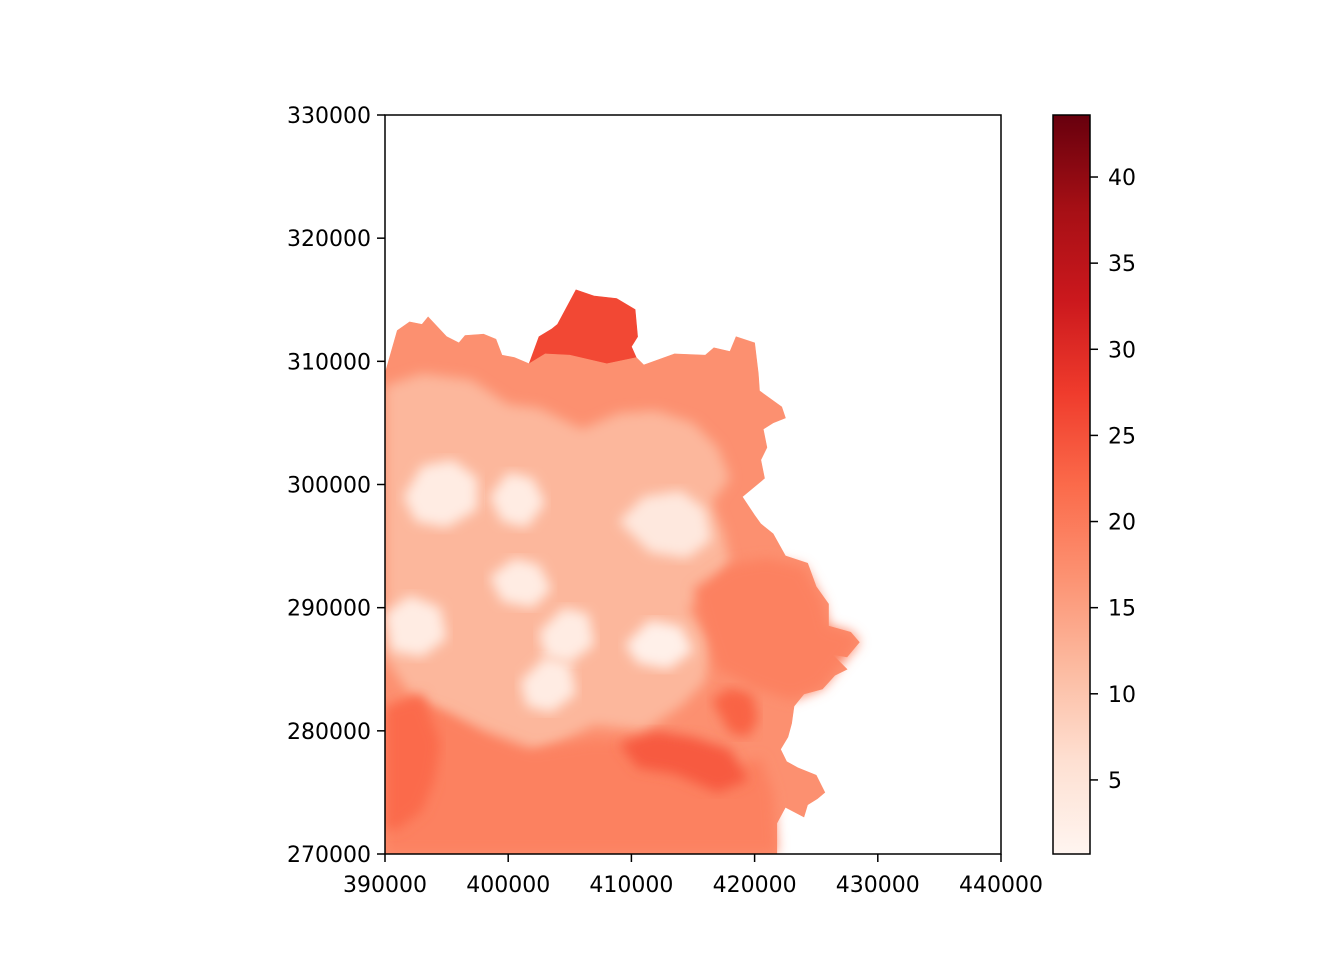 Image resolution: width=1344 pixels, height=960 pixels. What do you see at coordinates (631, 885) in the screenshot?
I see `x-tick-label: 410000` at bounding box center [631, 885].